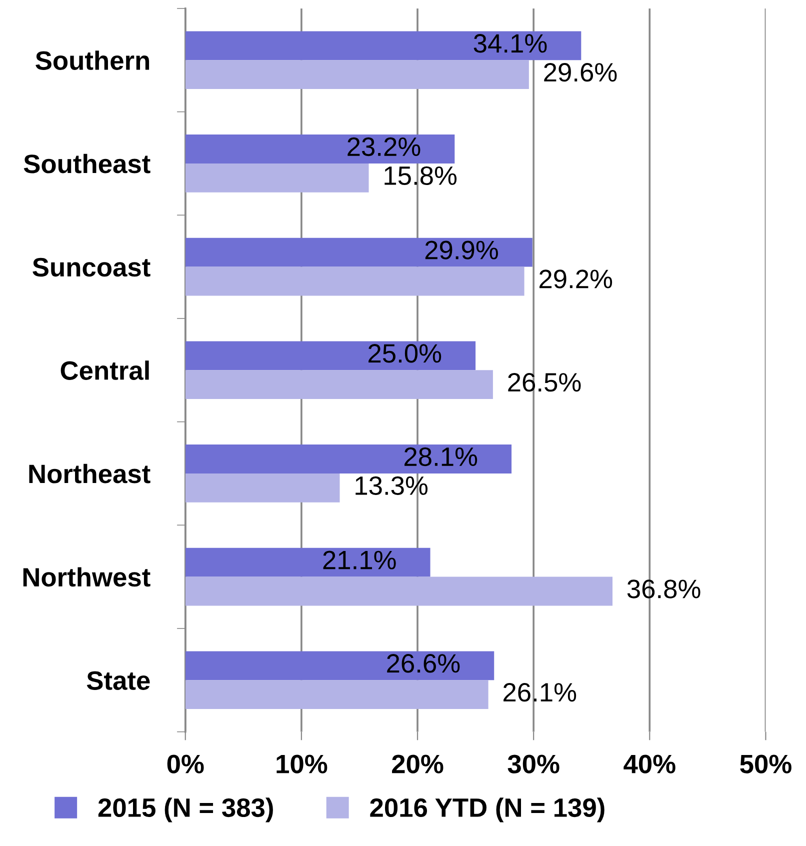 The image size is (806, 846). Describe the element at coordinates (405, 353) in the screenshot. I see `data-label: 25.0%` at that location.